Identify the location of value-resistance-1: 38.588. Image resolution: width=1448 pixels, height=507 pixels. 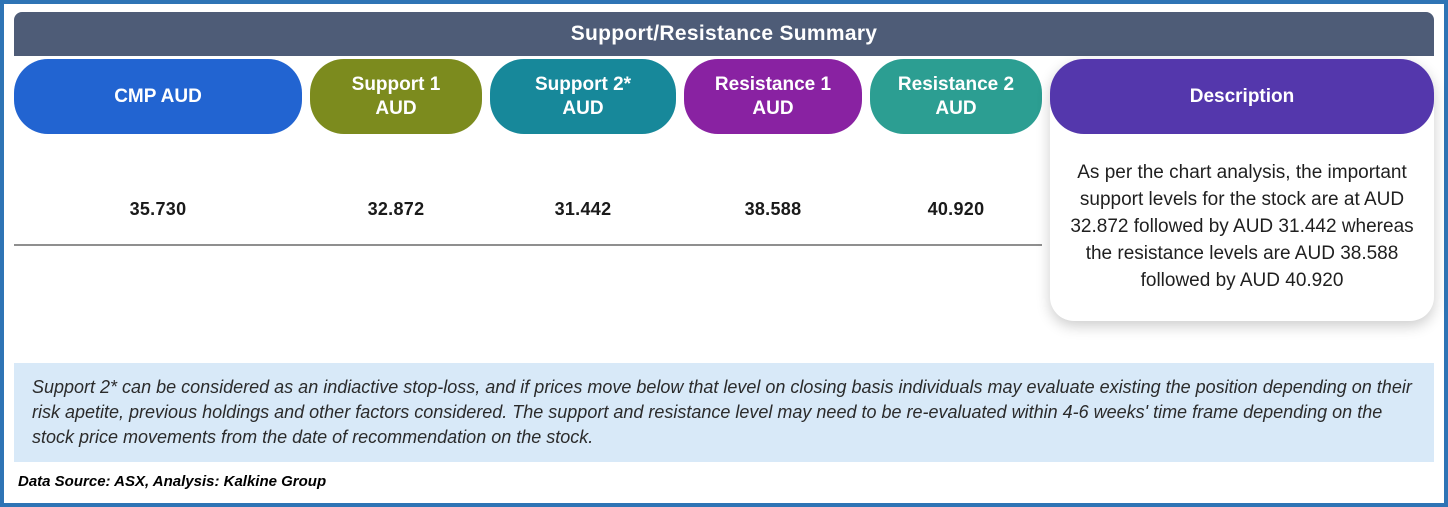
(773, 208).